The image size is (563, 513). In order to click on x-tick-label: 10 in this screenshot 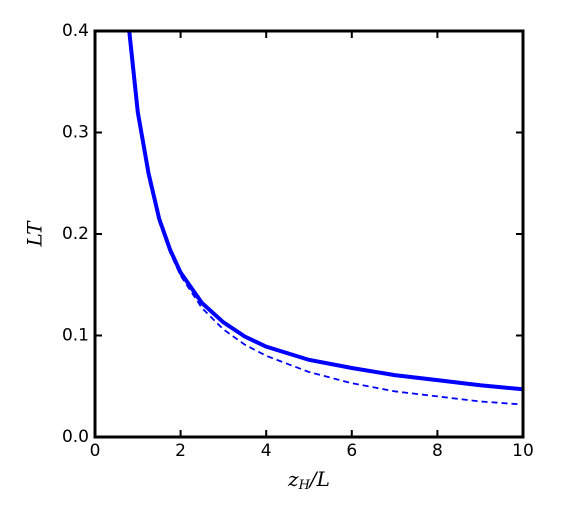, I will do `click(523, 451)`.